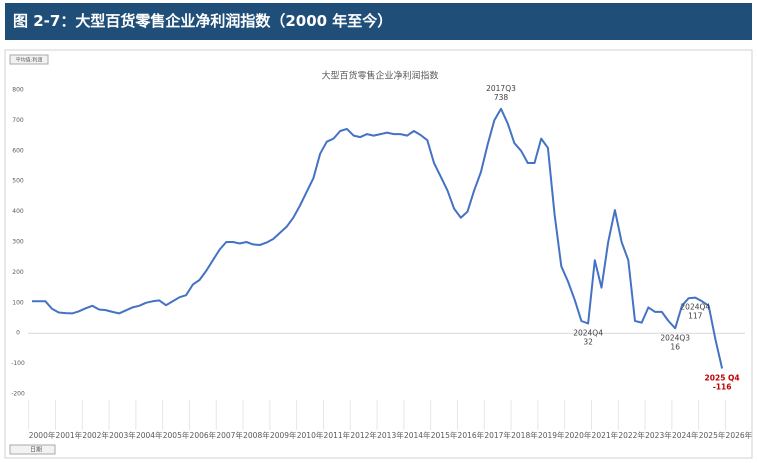 This screenshot has height=463, width=757. Describe the element at coordinates (605, 435) in the screenshot. I see `x-group-label: 2021年` at that location.